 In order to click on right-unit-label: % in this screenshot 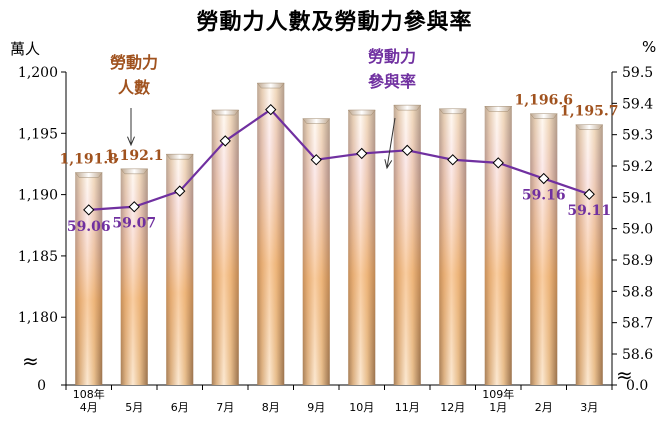, I will do `click(649, 47)`.